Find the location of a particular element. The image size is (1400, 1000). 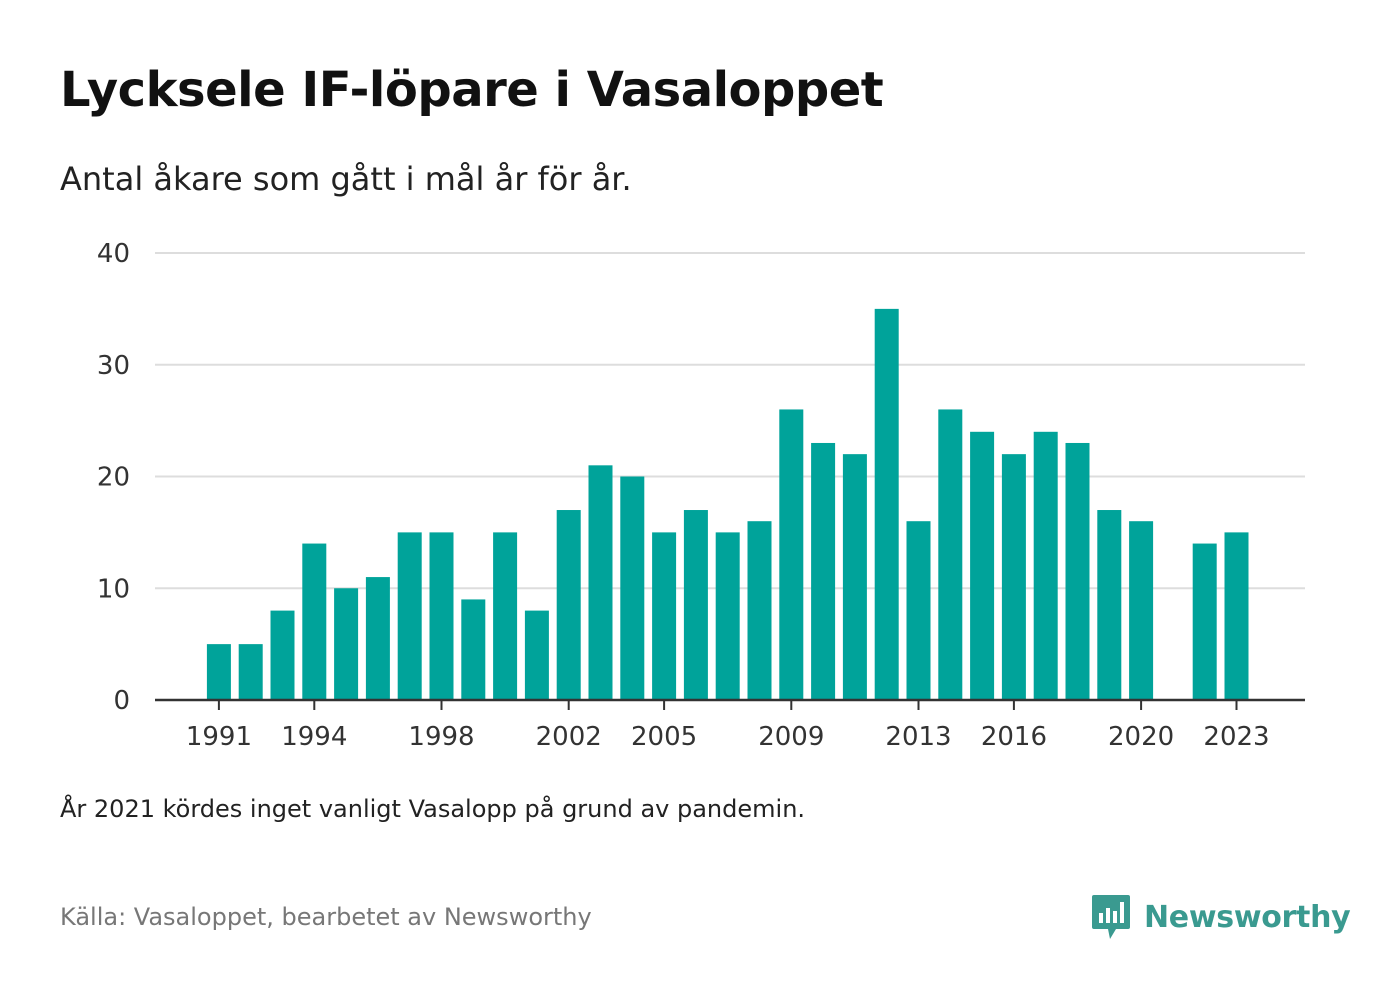

bar-2001 is located at coordinates (536, 655).